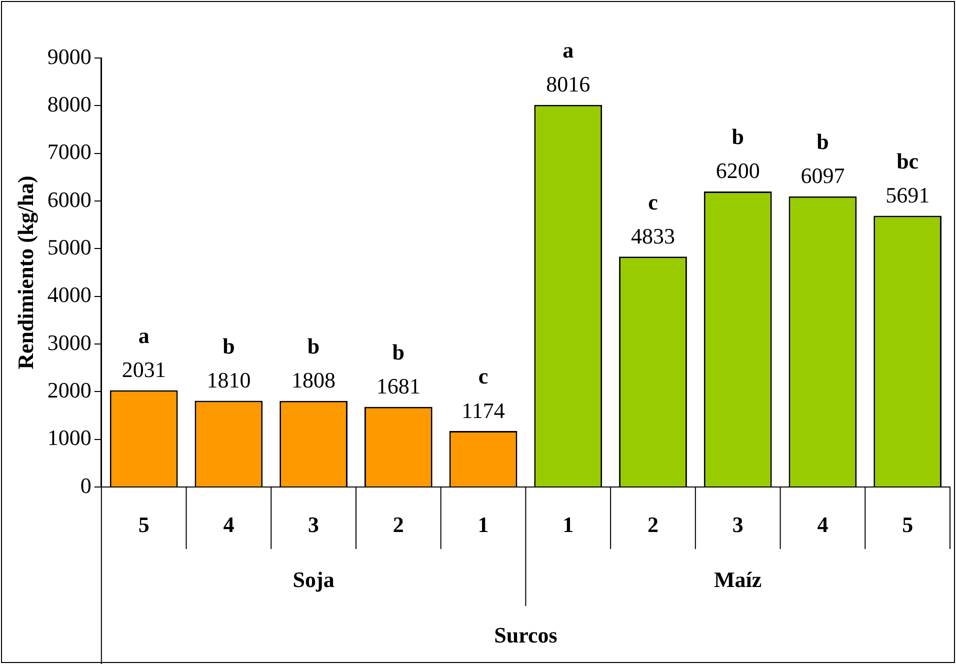 Image resolution: width=956 pixels, height=664 pixels. Describe the element at coordinates (907, 161) in the screenshot. I see `annotation: bc` at that location.